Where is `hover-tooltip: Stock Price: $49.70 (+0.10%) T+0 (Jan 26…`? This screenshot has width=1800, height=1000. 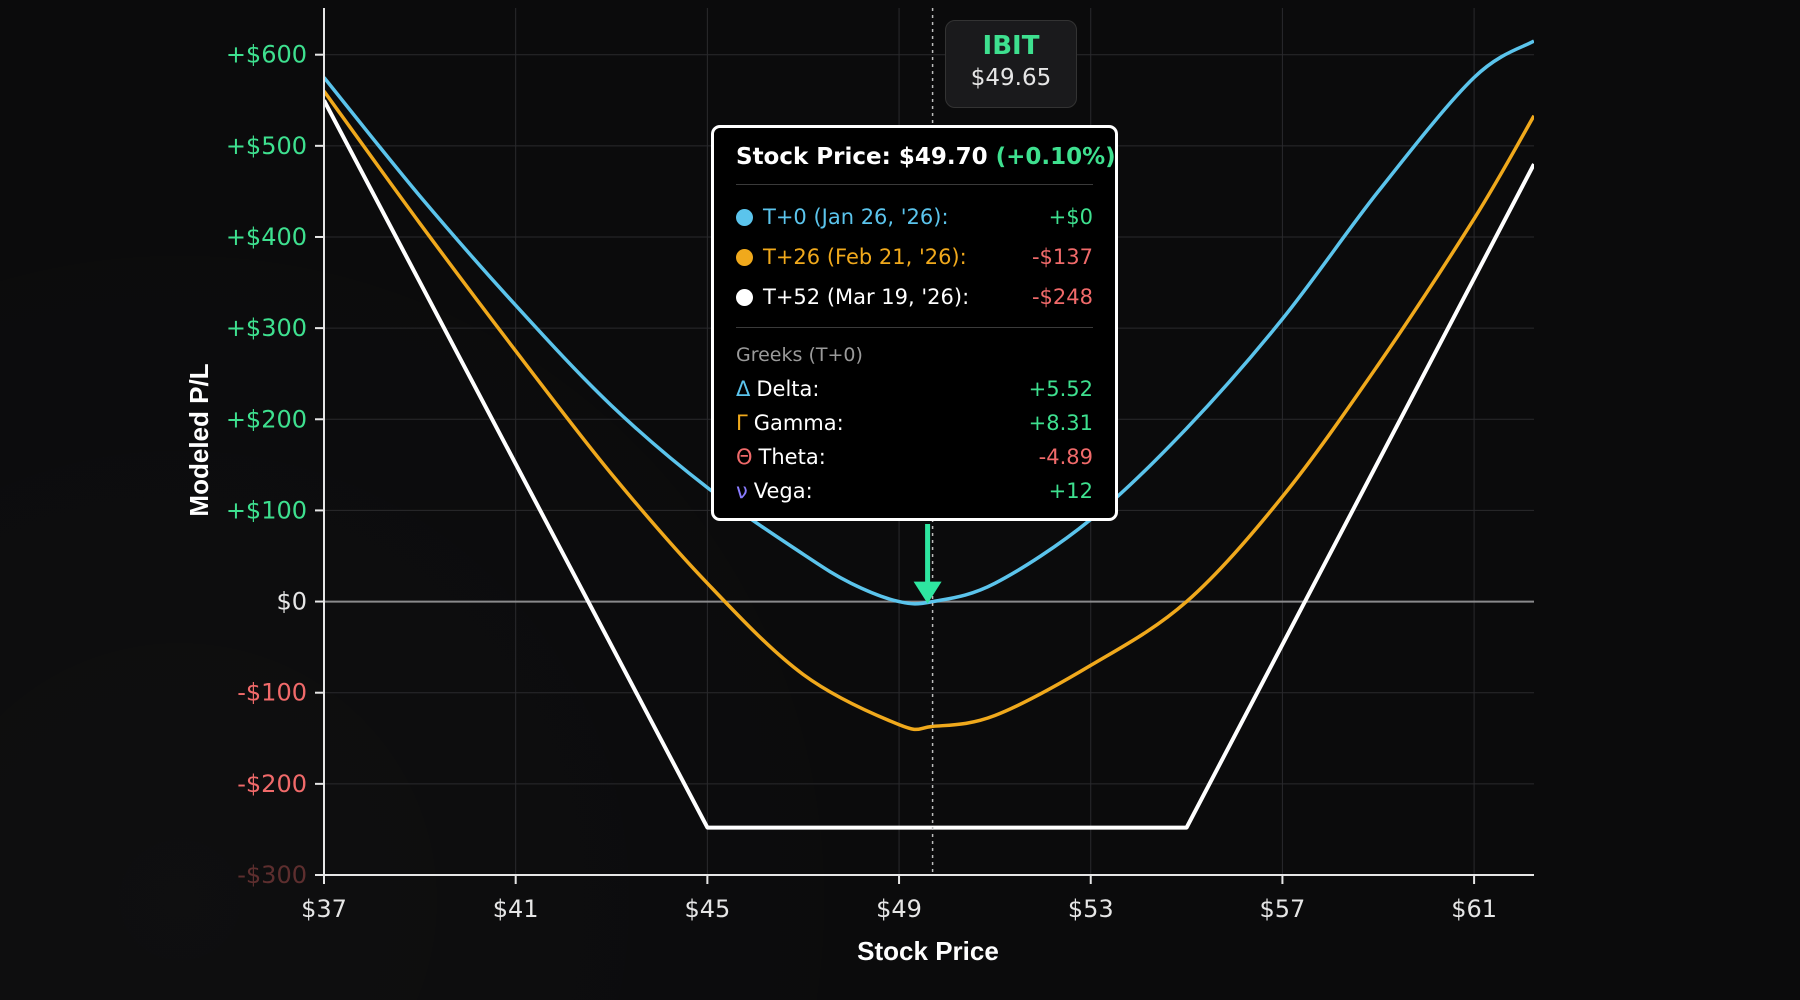
hover-tooltip: Stock Price: $49.70 (+0.10%) T+0 (Jan 26… is located at coordinates (914, 323).